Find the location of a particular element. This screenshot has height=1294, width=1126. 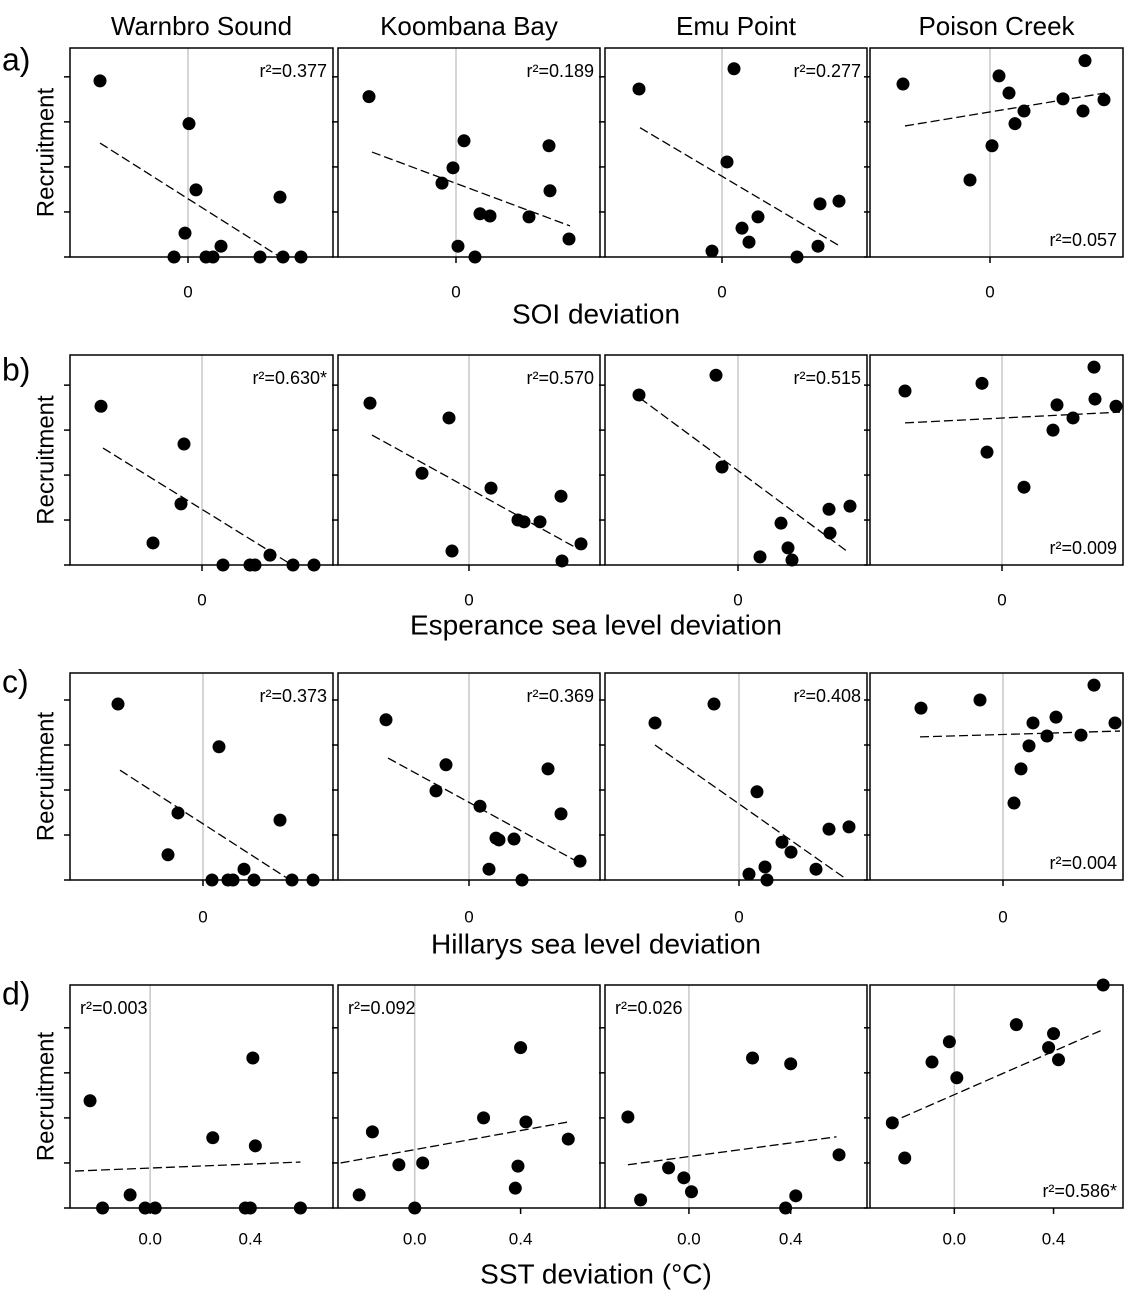

row-label: b) is located at coordinates (16, 369).